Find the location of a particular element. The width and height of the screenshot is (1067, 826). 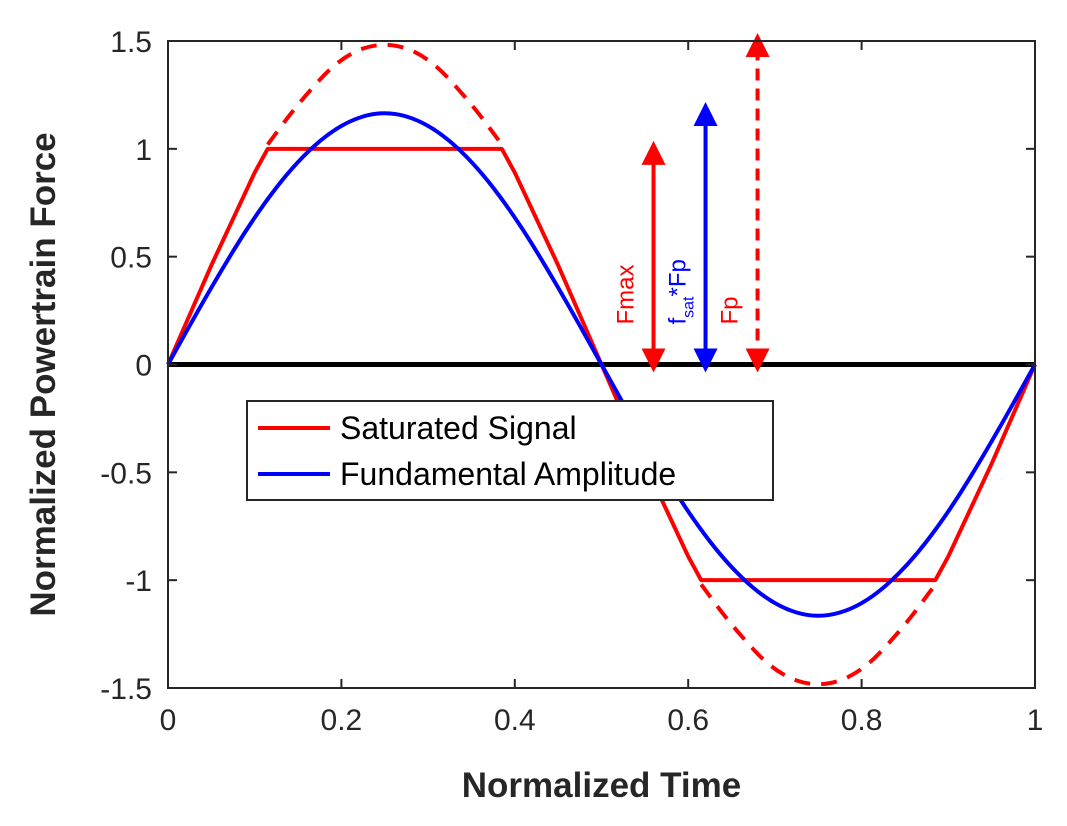

legend-label: Saturated Signal is located at coordinates (458, 428).